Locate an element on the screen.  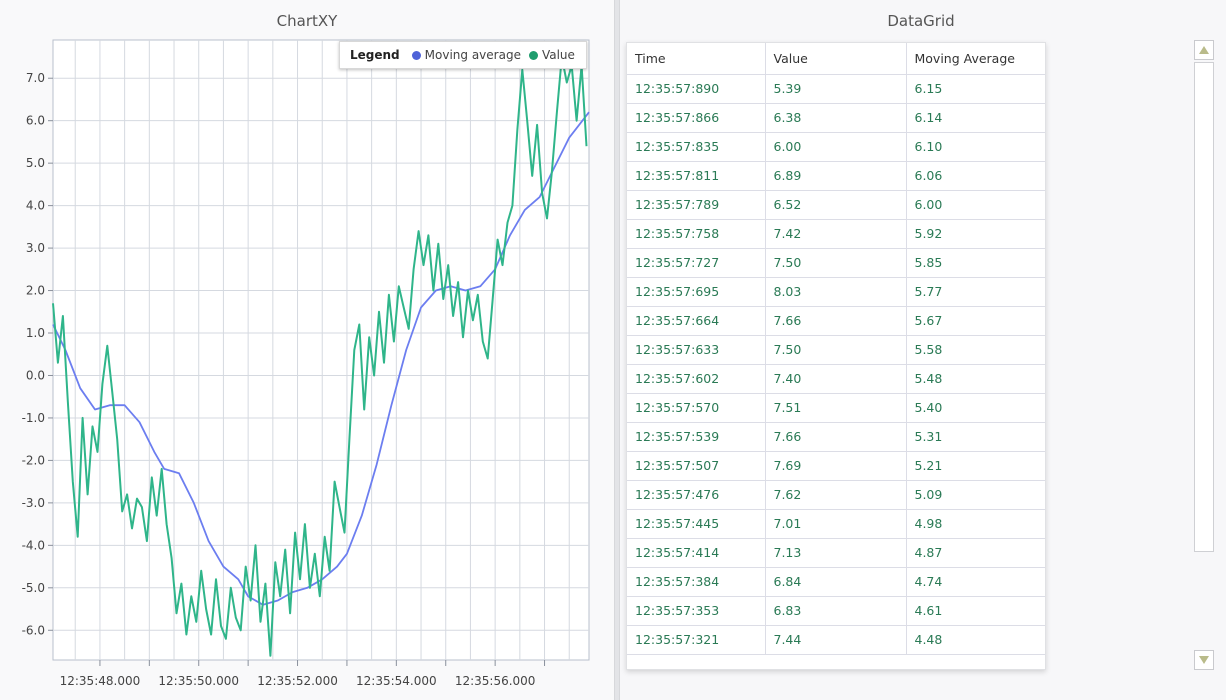
legend-entry-value: Value is located at coordinates (551, 55).